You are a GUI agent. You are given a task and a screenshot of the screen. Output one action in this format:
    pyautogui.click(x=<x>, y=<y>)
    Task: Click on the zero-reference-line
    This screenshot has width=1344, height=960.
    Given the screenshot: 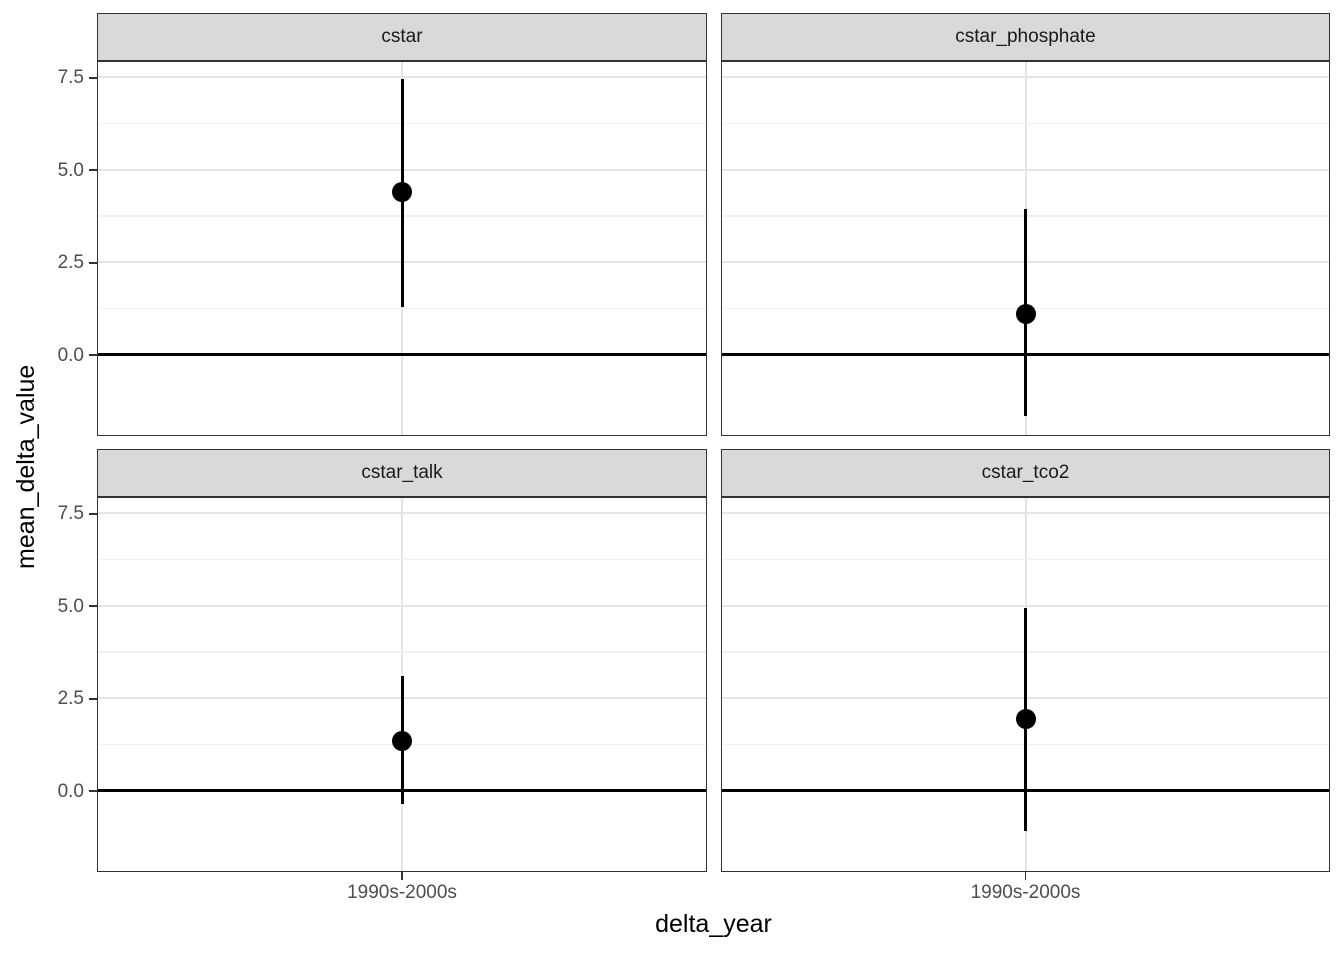 What is the action you would take?
    pyautogui.click(x=402, y=355)
    